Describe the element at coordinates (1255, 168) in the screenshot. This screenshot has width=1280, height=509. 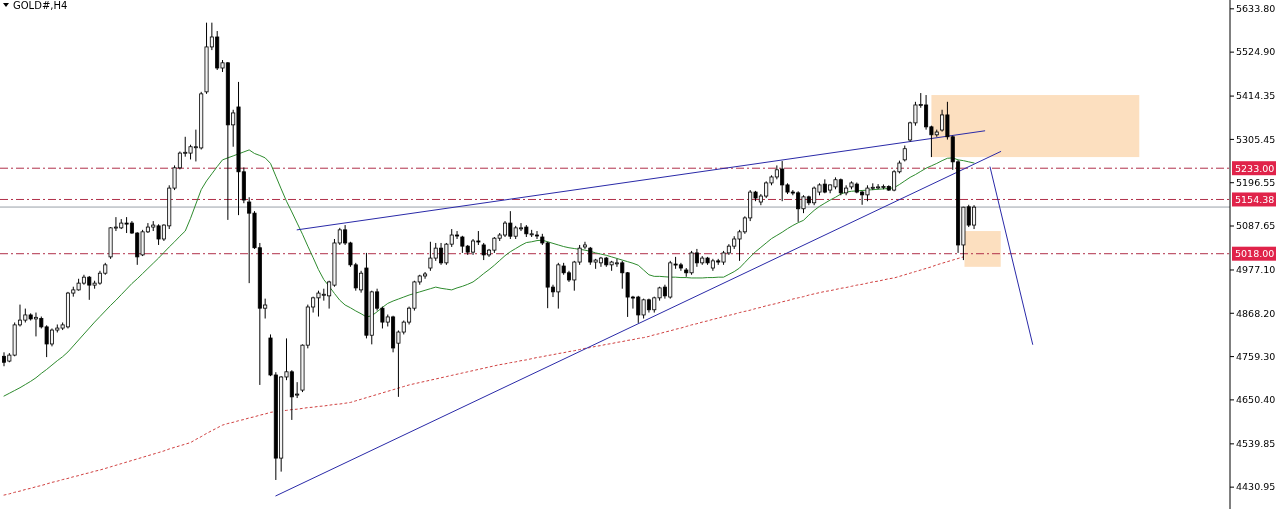
I see `ref-line-label: 5233.00` at that location.